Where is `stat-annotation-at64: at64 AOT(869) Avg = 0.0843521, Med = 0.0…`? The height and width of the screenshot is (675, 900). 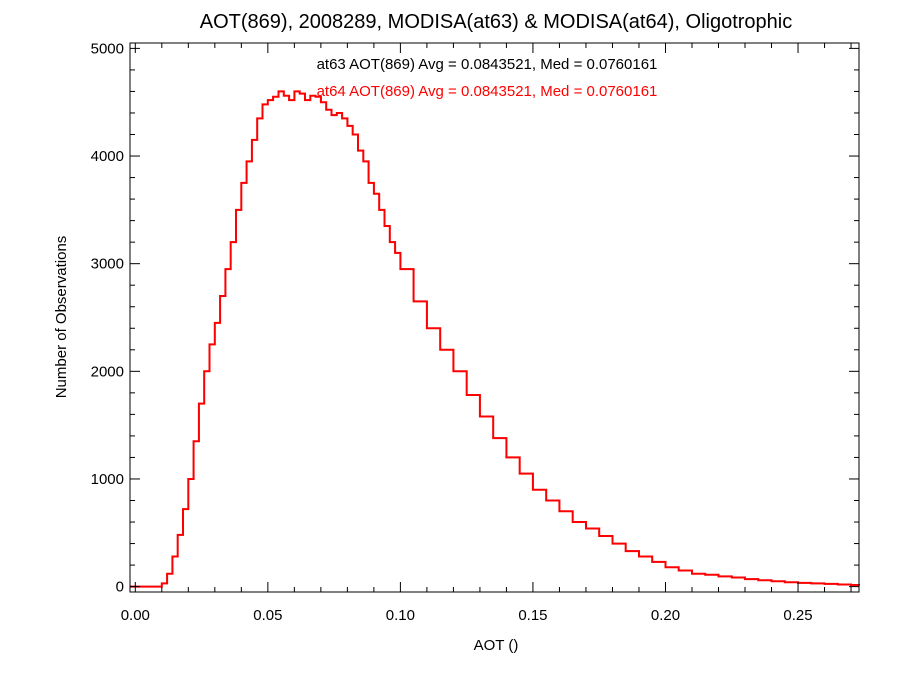 stat-annotation-at64: at64 AOT(869) Avg = 0.0843521, Med = 0.0… is located at coordinates (487, 91).